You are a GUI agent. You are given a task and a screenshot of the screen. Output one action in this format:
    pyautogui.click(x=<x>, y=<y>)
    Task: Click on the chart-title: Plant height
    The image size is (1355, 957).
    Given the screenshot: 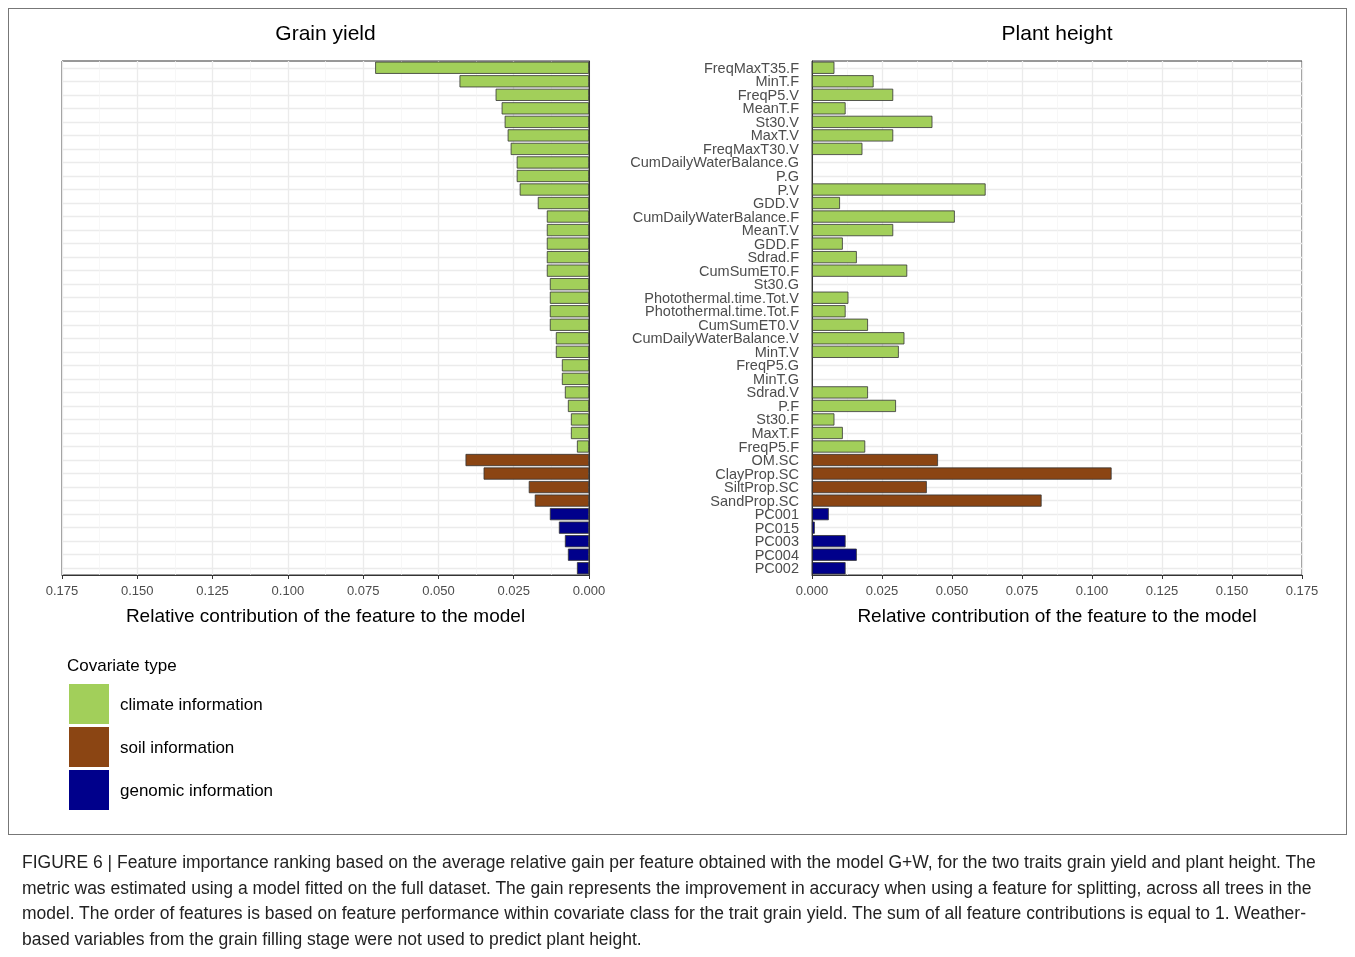 What is the action you would take?
    pyautogui.click(x=1057, y=32)
    